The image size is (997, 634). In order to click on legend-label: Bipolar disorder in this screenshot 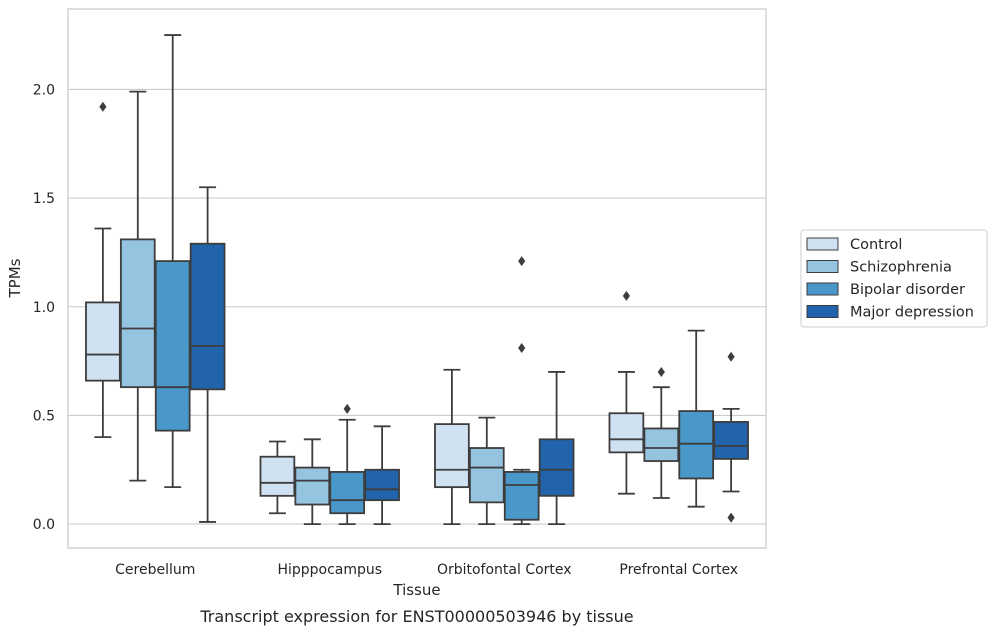, I will do `click(907, 290)`.